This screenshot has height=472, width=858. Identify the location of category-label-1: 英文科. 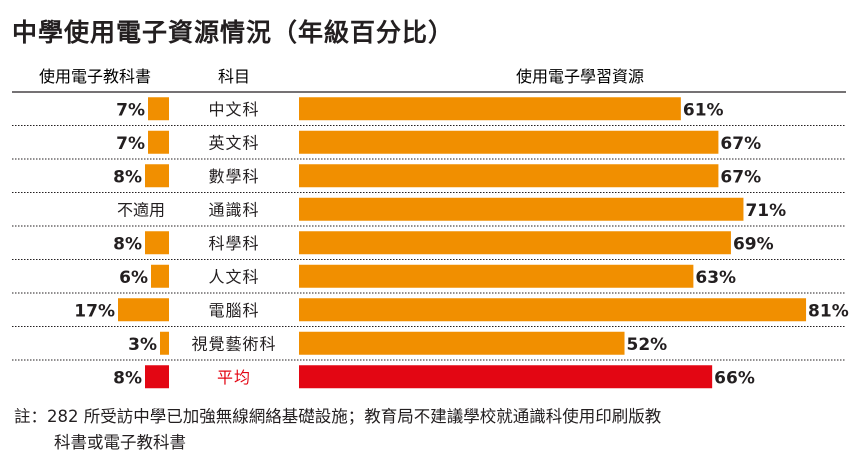
(233, 142).